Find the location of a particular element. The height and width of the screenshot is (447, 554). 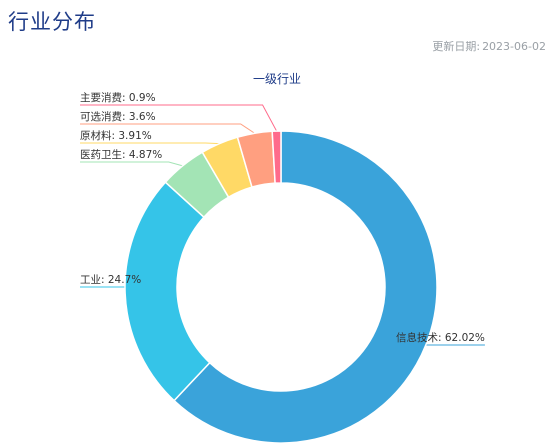

data-label-1: 工业: 24.7% is located at coordinates (110, 280).